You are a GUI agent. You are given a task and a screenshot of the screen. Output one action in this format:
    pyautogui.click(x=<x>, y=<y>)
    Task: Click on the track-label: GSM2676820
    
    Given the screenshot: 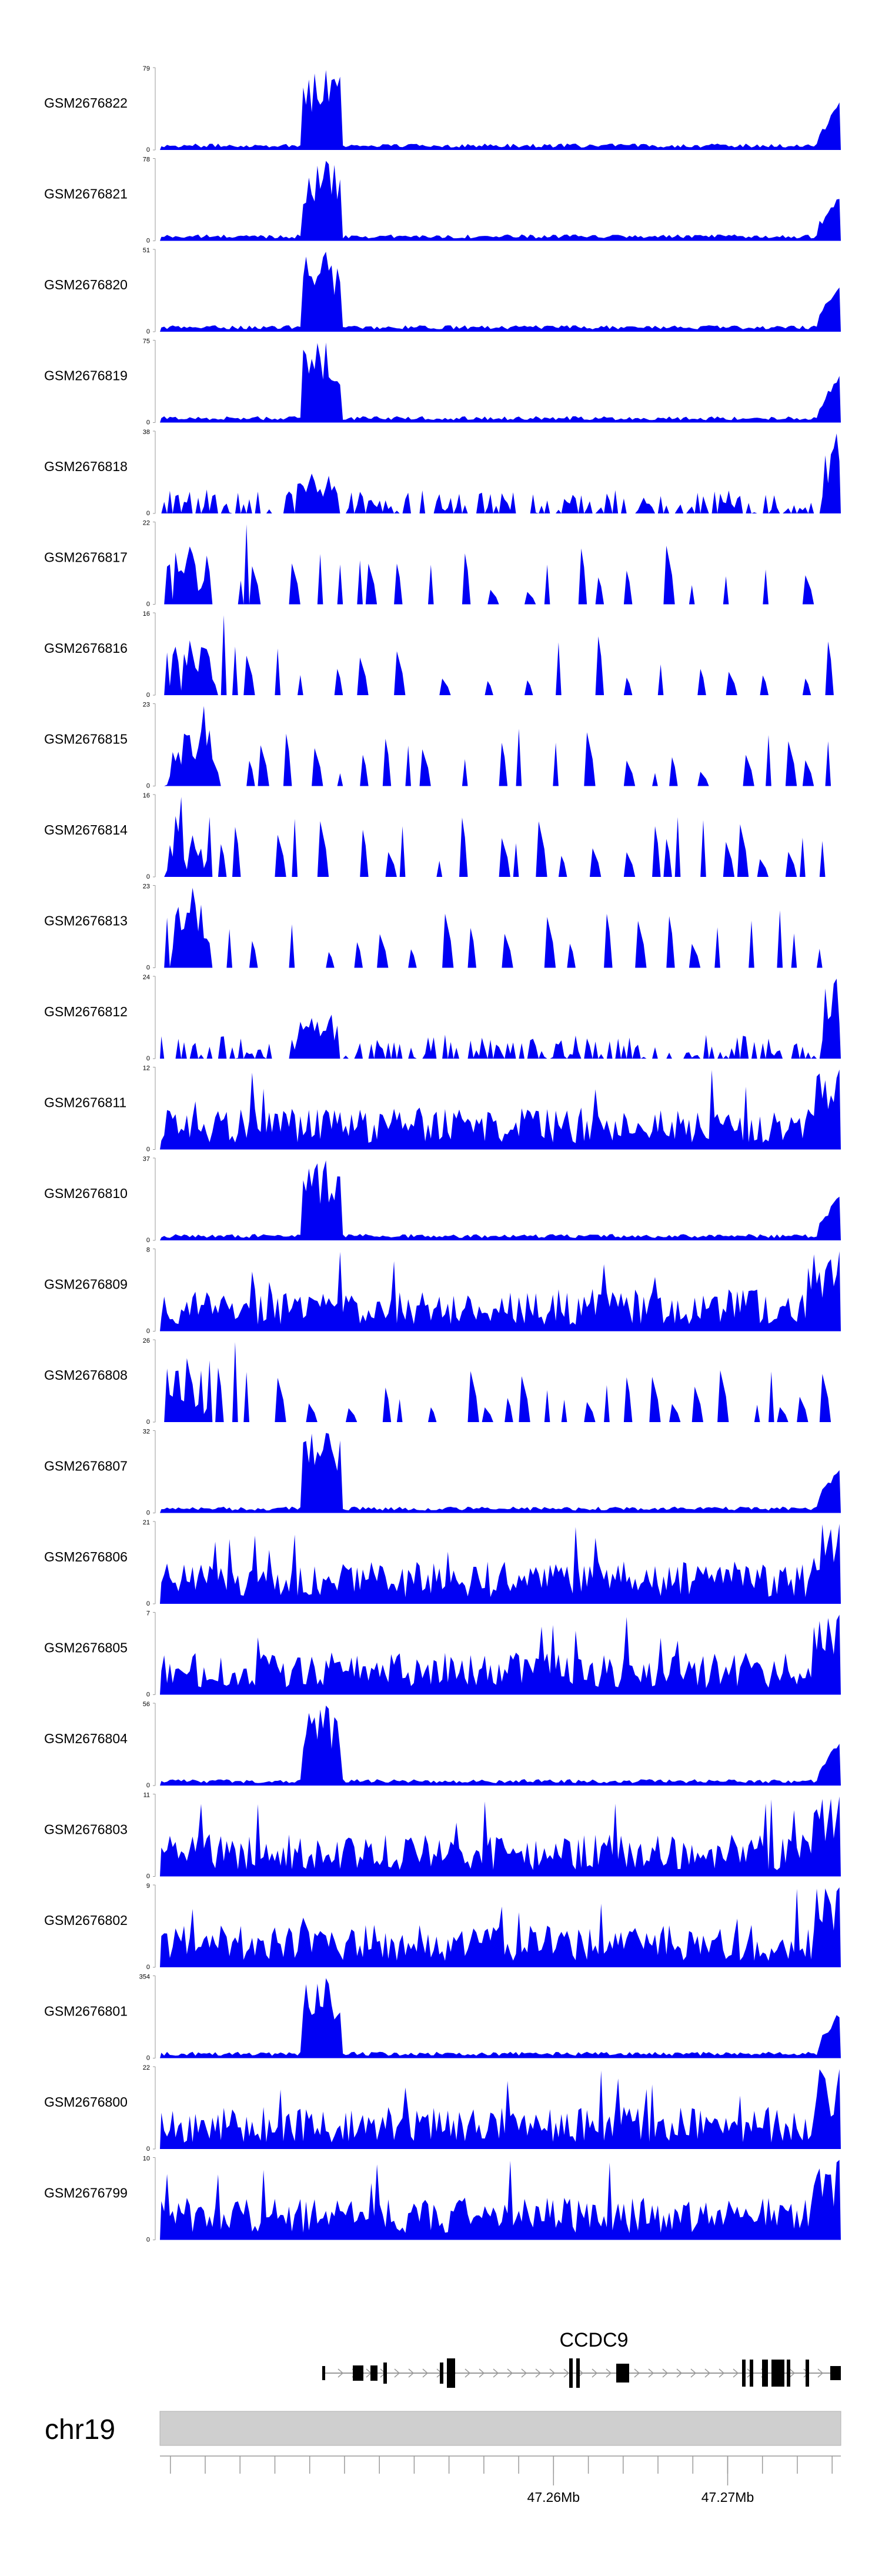 What is the action you would take?
    pyautogui.click(x=86, y=284)
    